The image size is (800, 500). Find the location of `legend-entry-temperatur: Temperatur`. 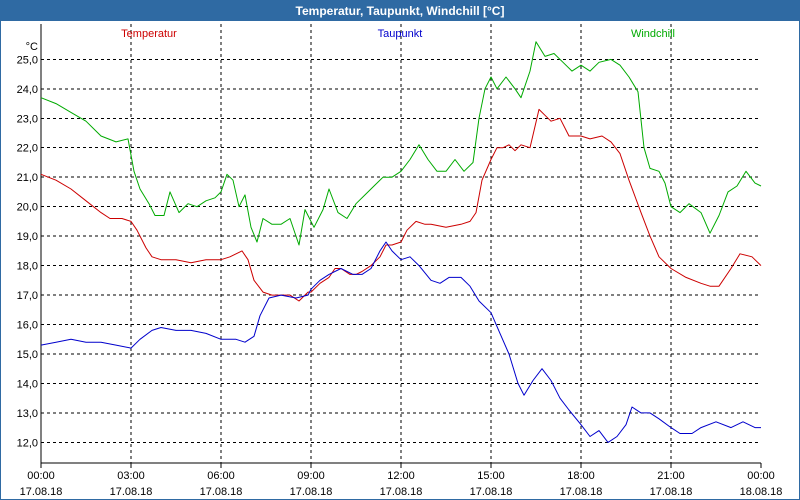

legend-entry-temperatur: Temperatur is located at coordinates (149, 34).